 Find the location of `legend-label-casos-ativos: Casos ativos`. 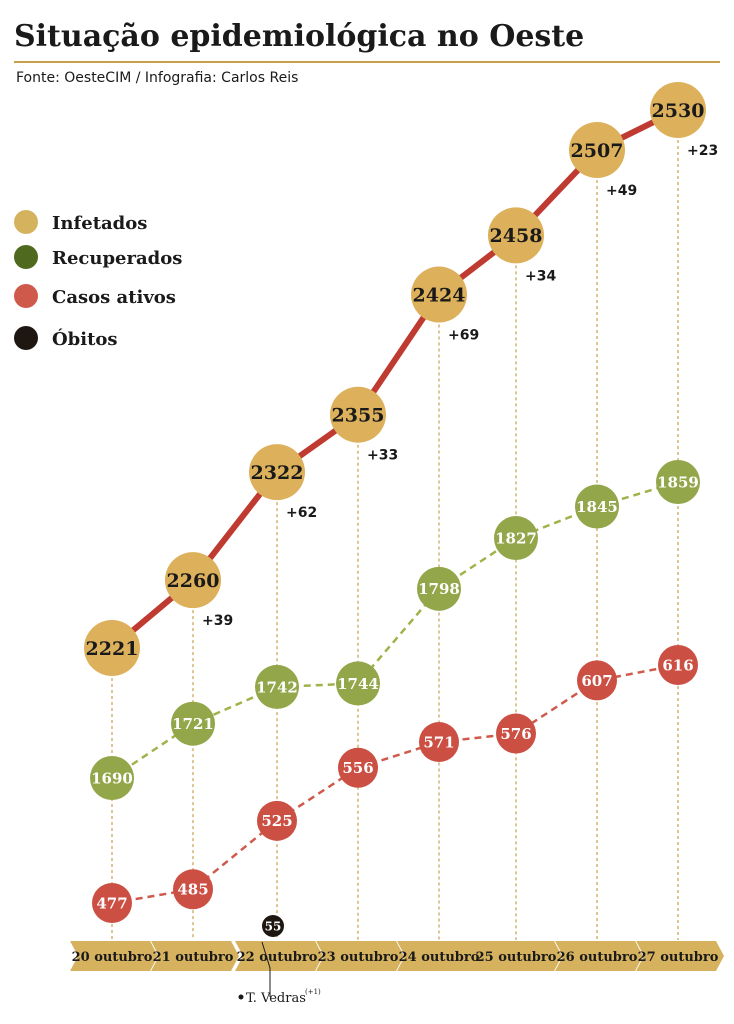

legend-label-casos-ativos: Casos ativos is located at coordinates (114, 297).